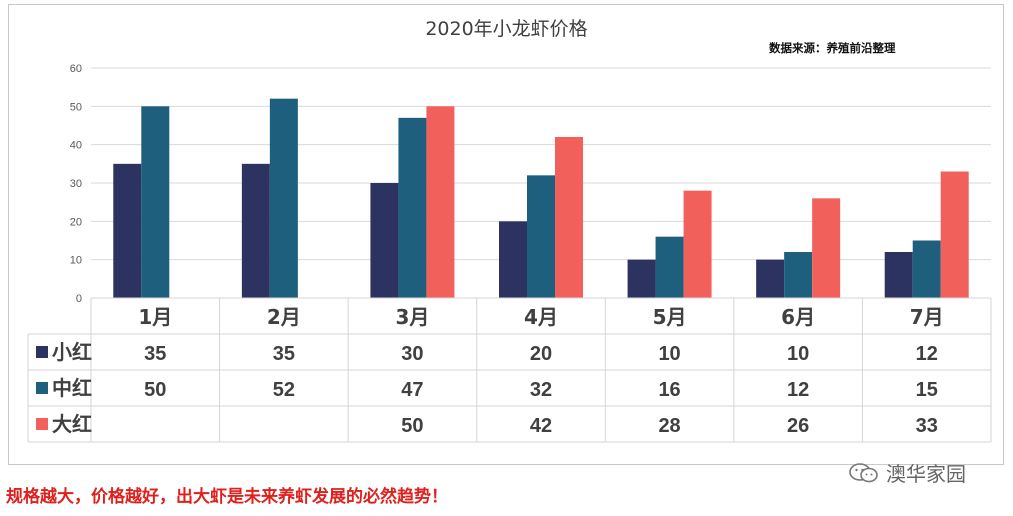  What do you see at coordinates (669, 390) in the screenshot?
I see `data-value: 16` at bounding box center [669, 390].